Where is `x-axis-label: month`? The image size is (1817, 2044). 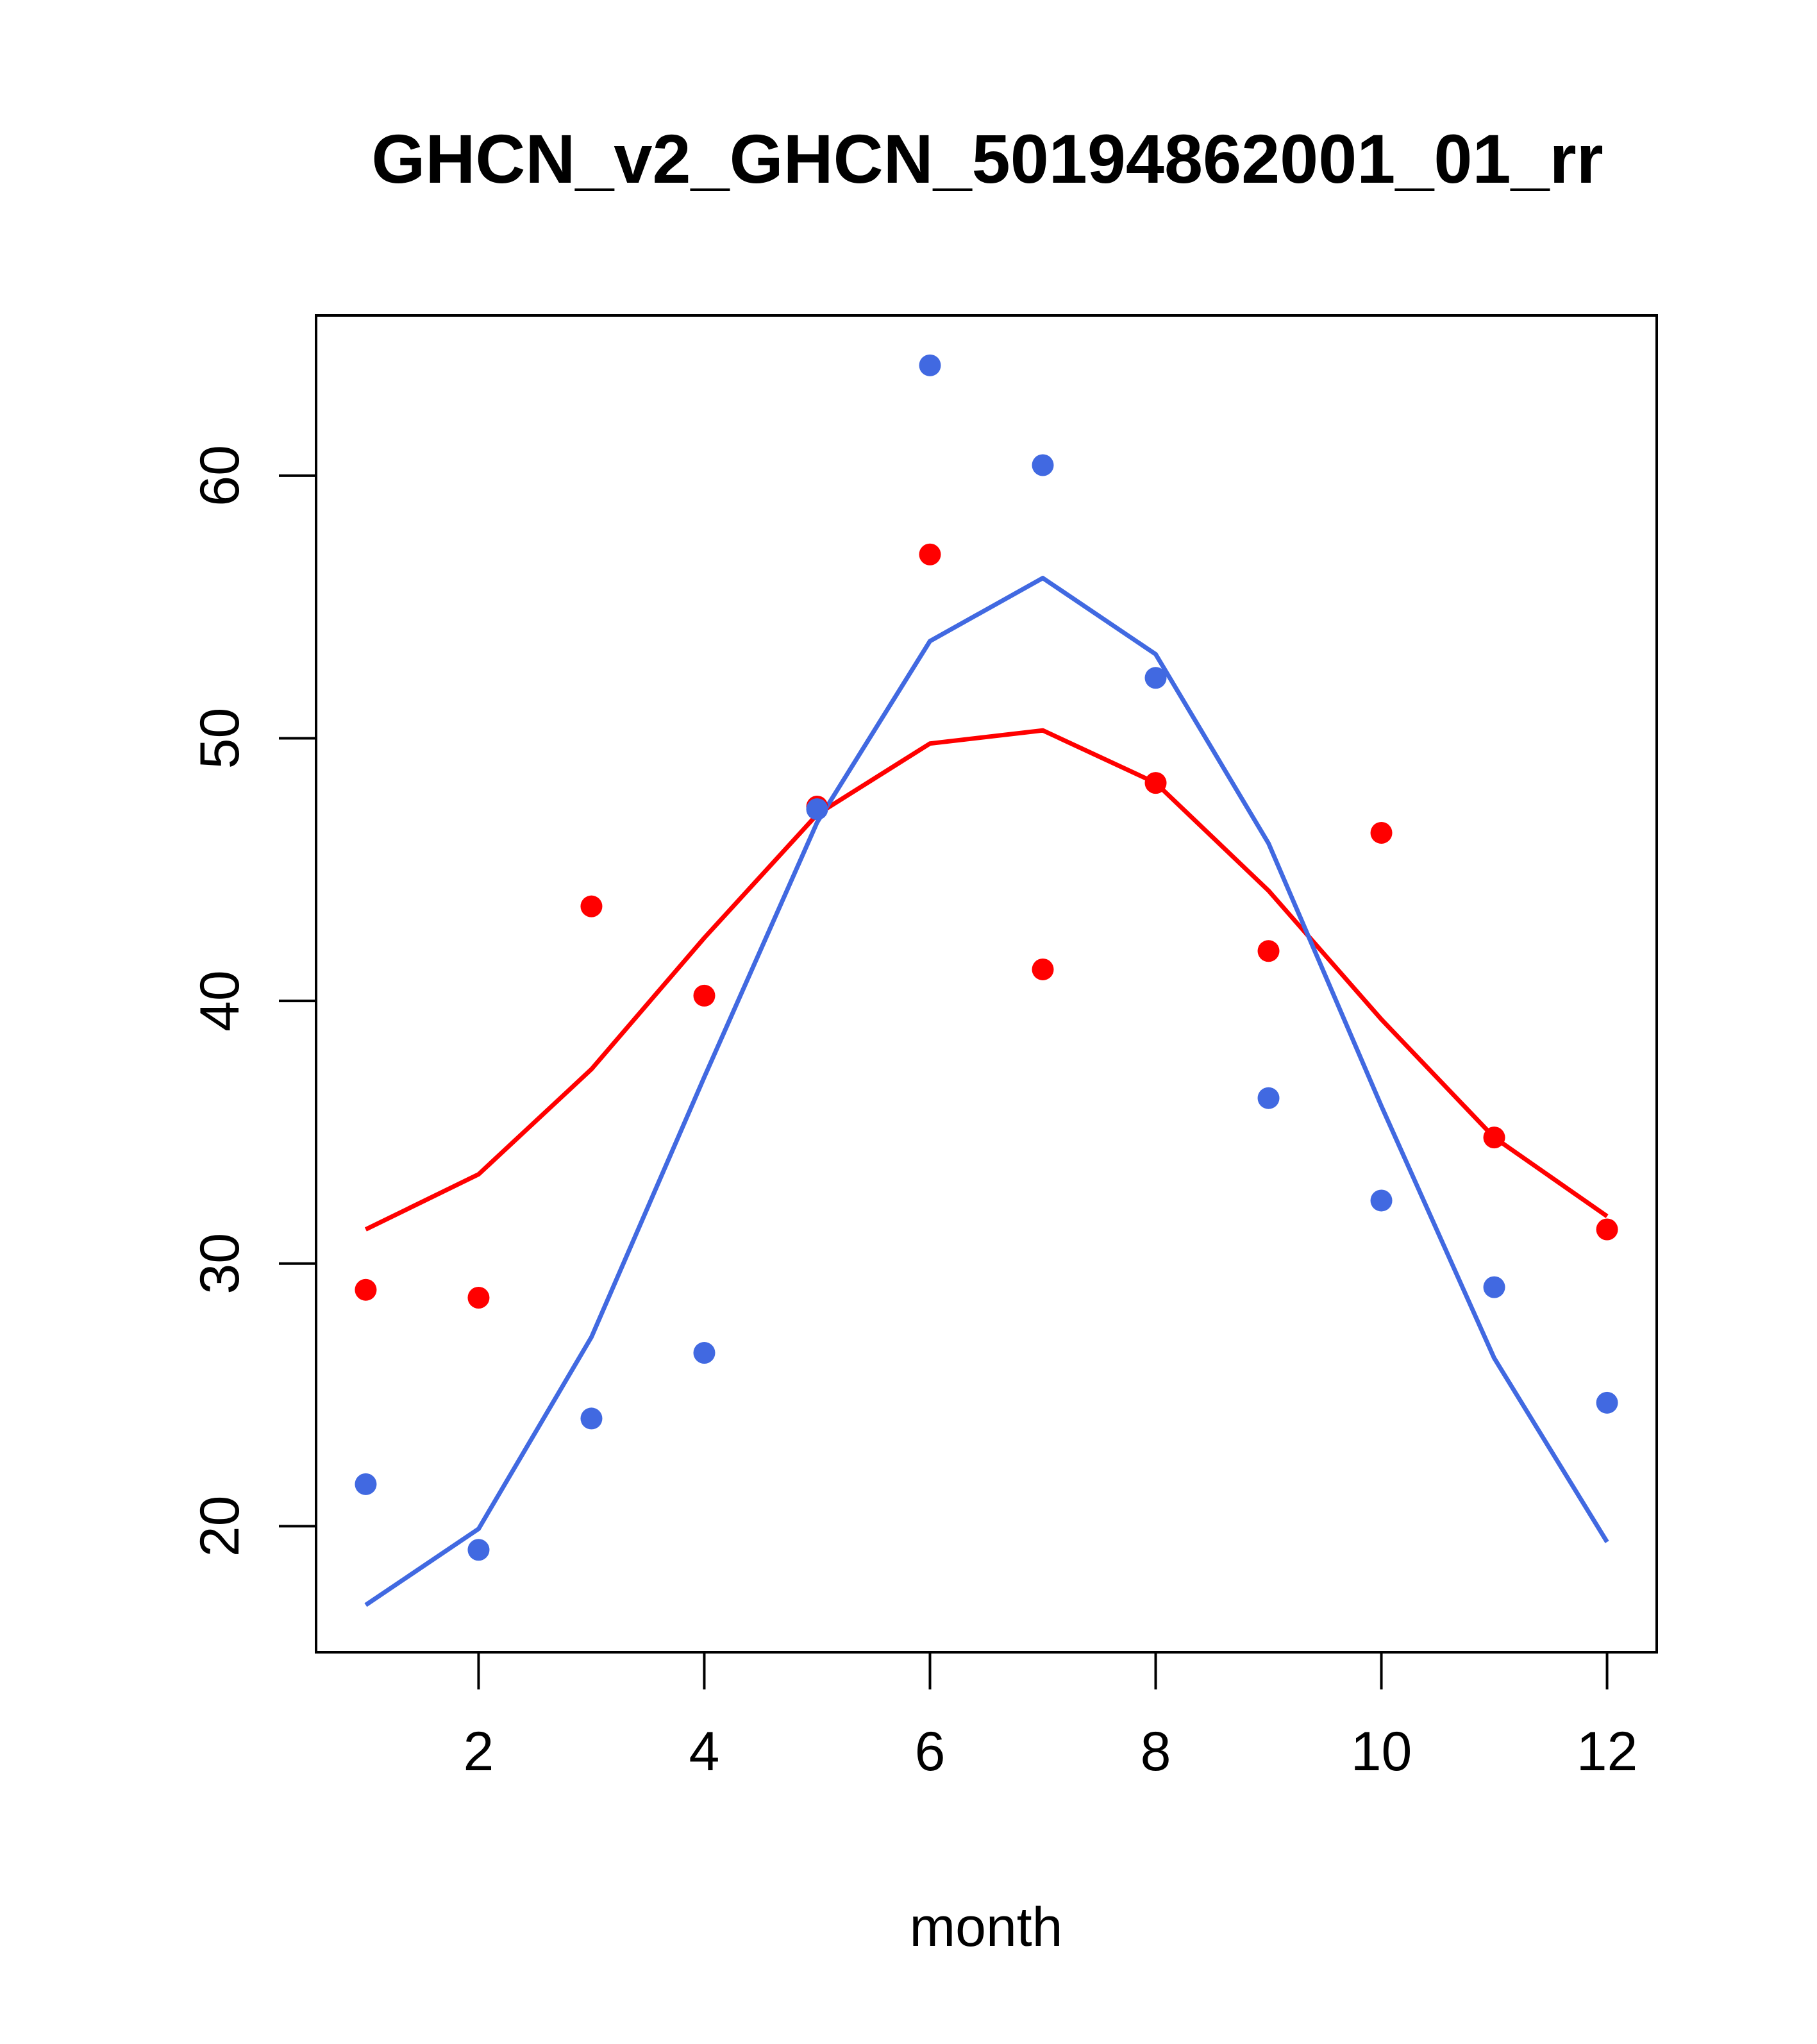 x-axis-label: month is located at coordinates (986, 1928).